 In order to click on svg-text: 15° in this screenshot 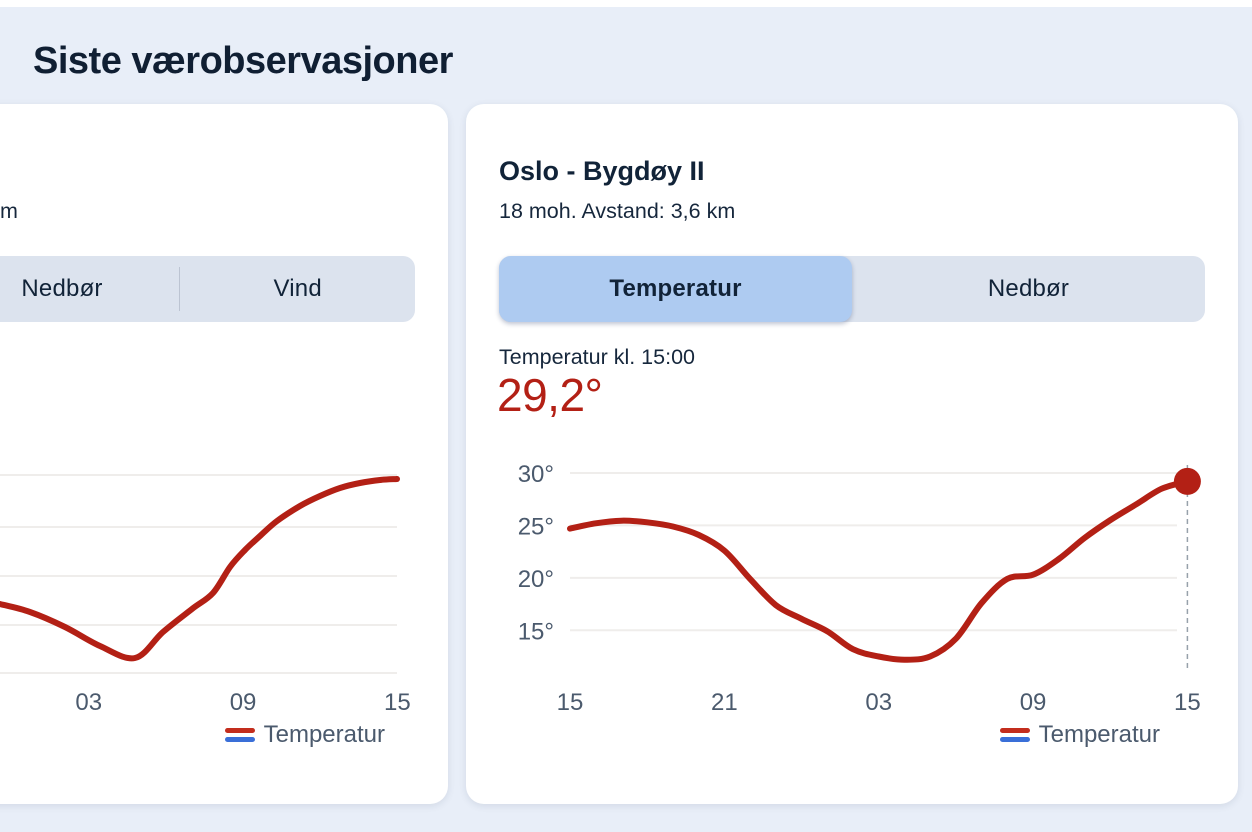, I will do `click(536, 631)`.